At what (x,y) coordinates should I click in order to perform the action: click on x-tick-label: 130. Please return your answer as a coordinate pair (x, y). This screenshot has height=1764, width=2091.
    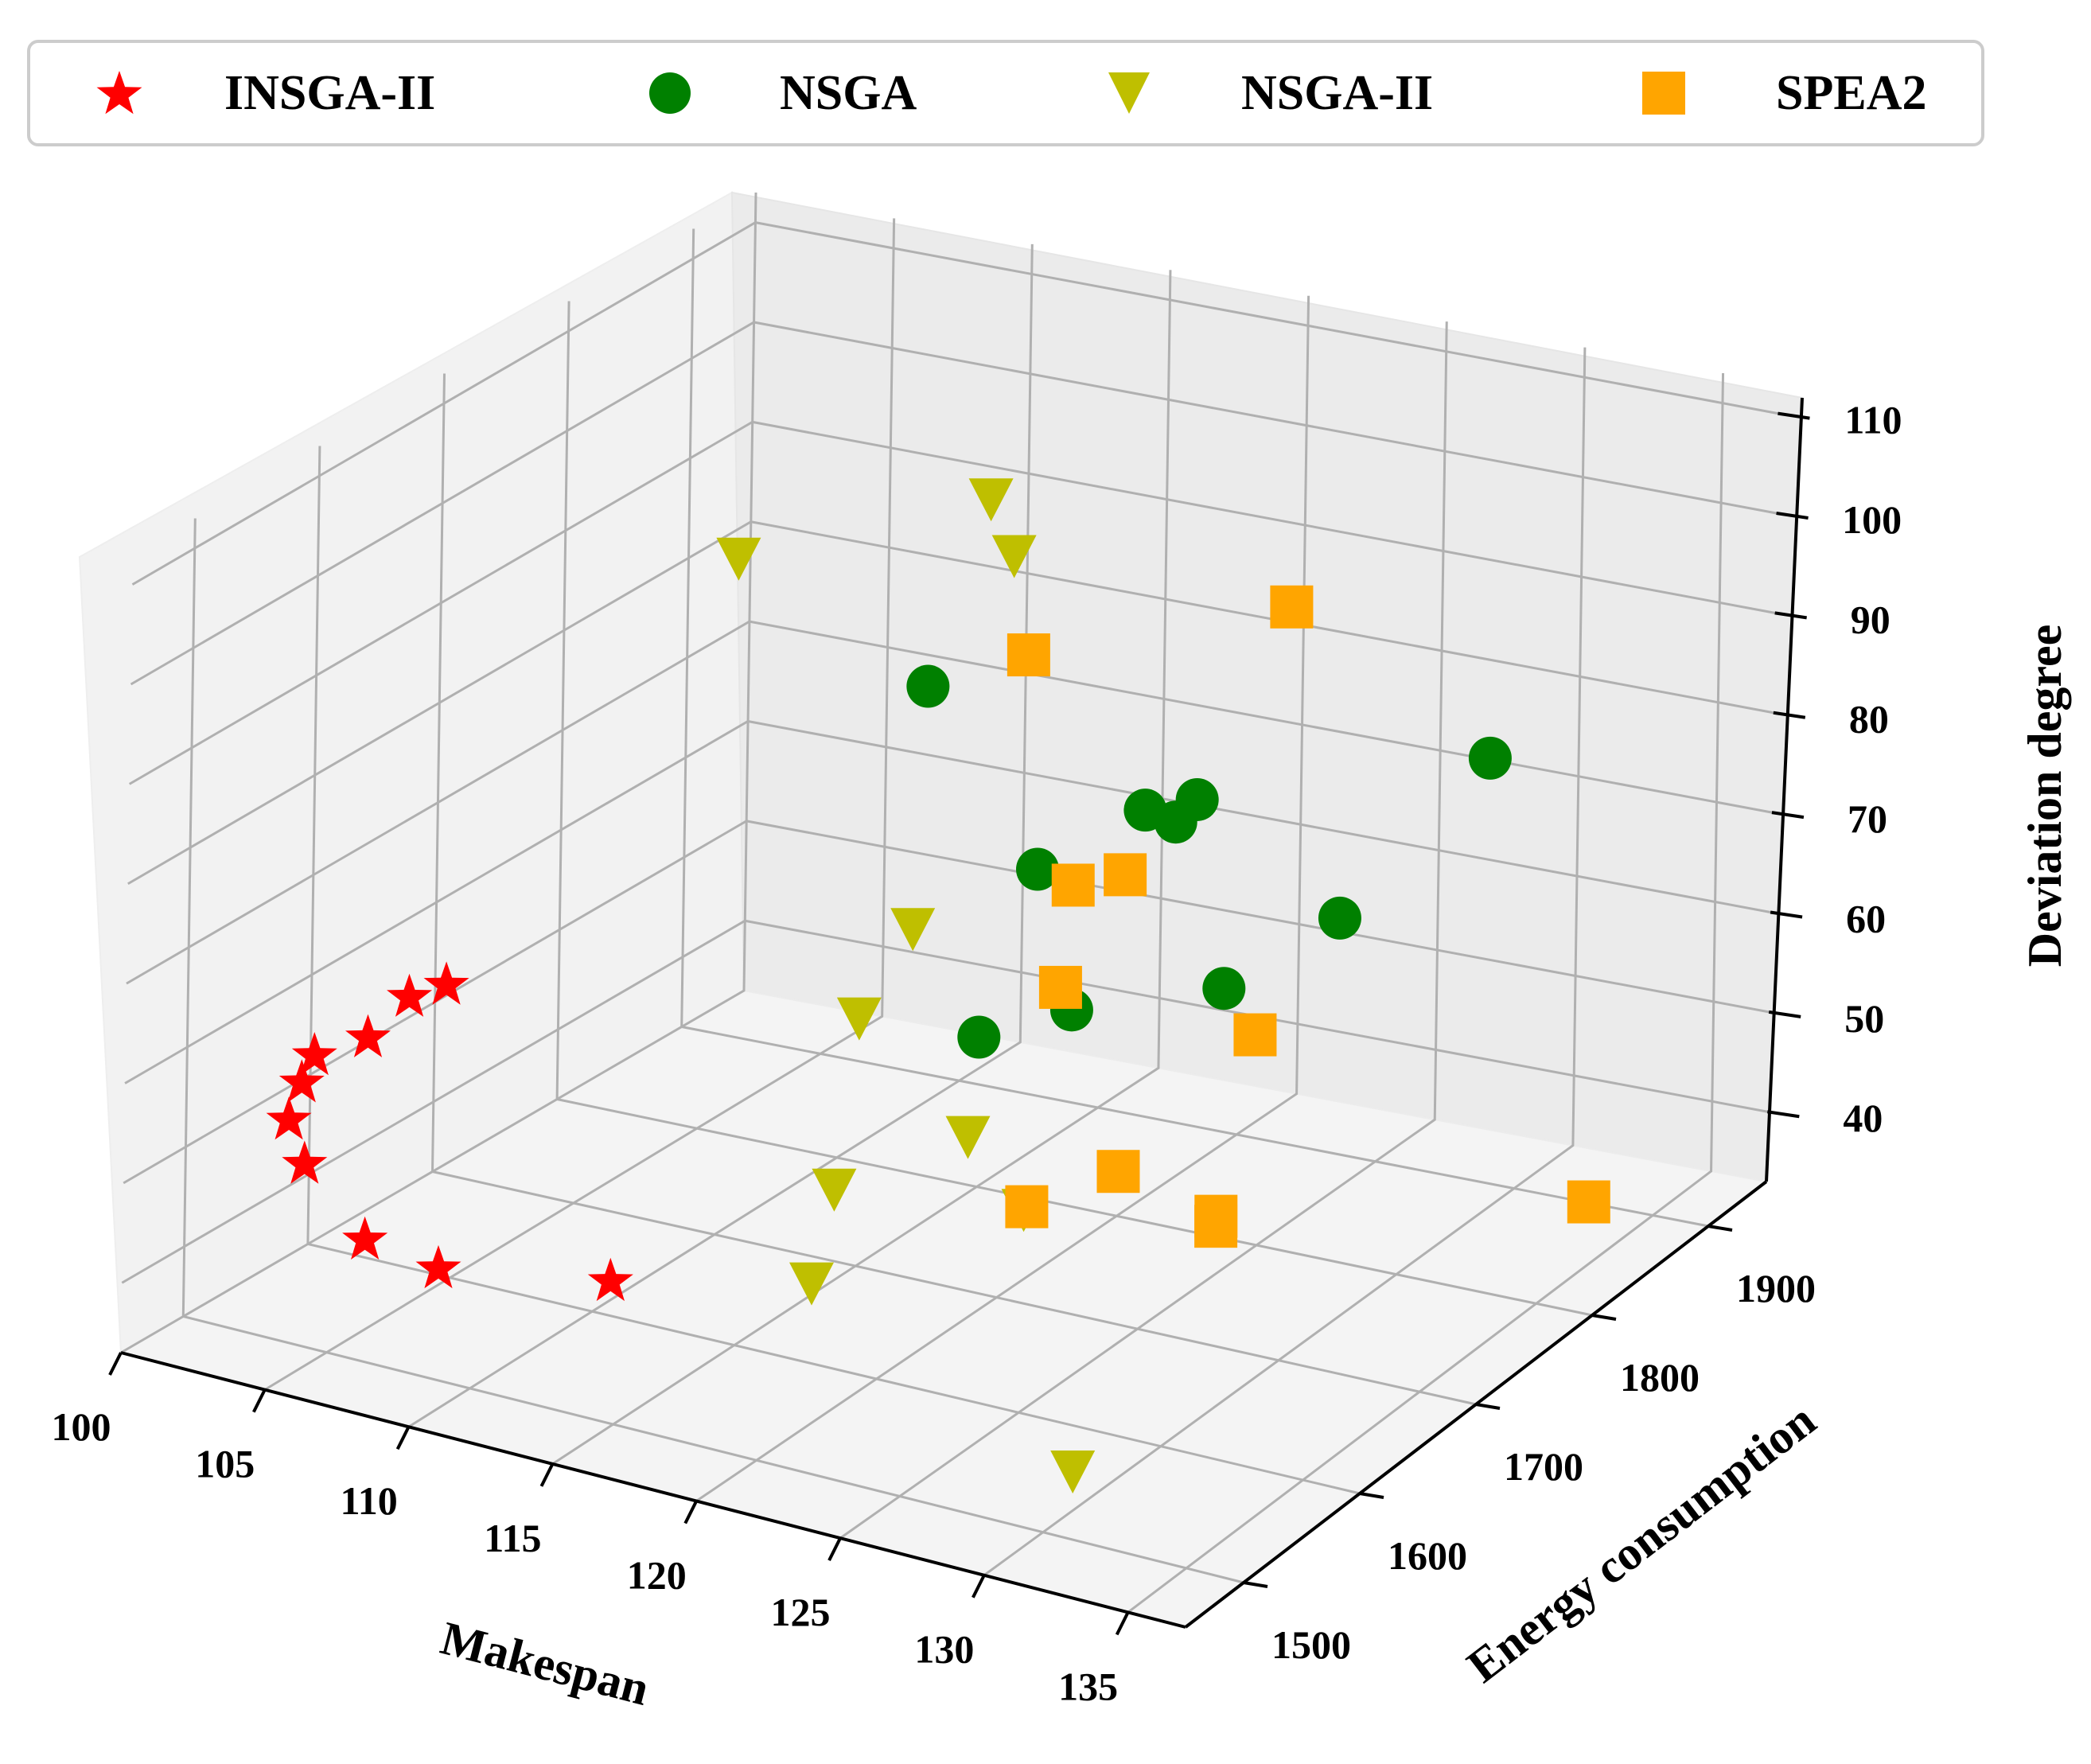
    Looking at the image, I should click on (944, 1649).